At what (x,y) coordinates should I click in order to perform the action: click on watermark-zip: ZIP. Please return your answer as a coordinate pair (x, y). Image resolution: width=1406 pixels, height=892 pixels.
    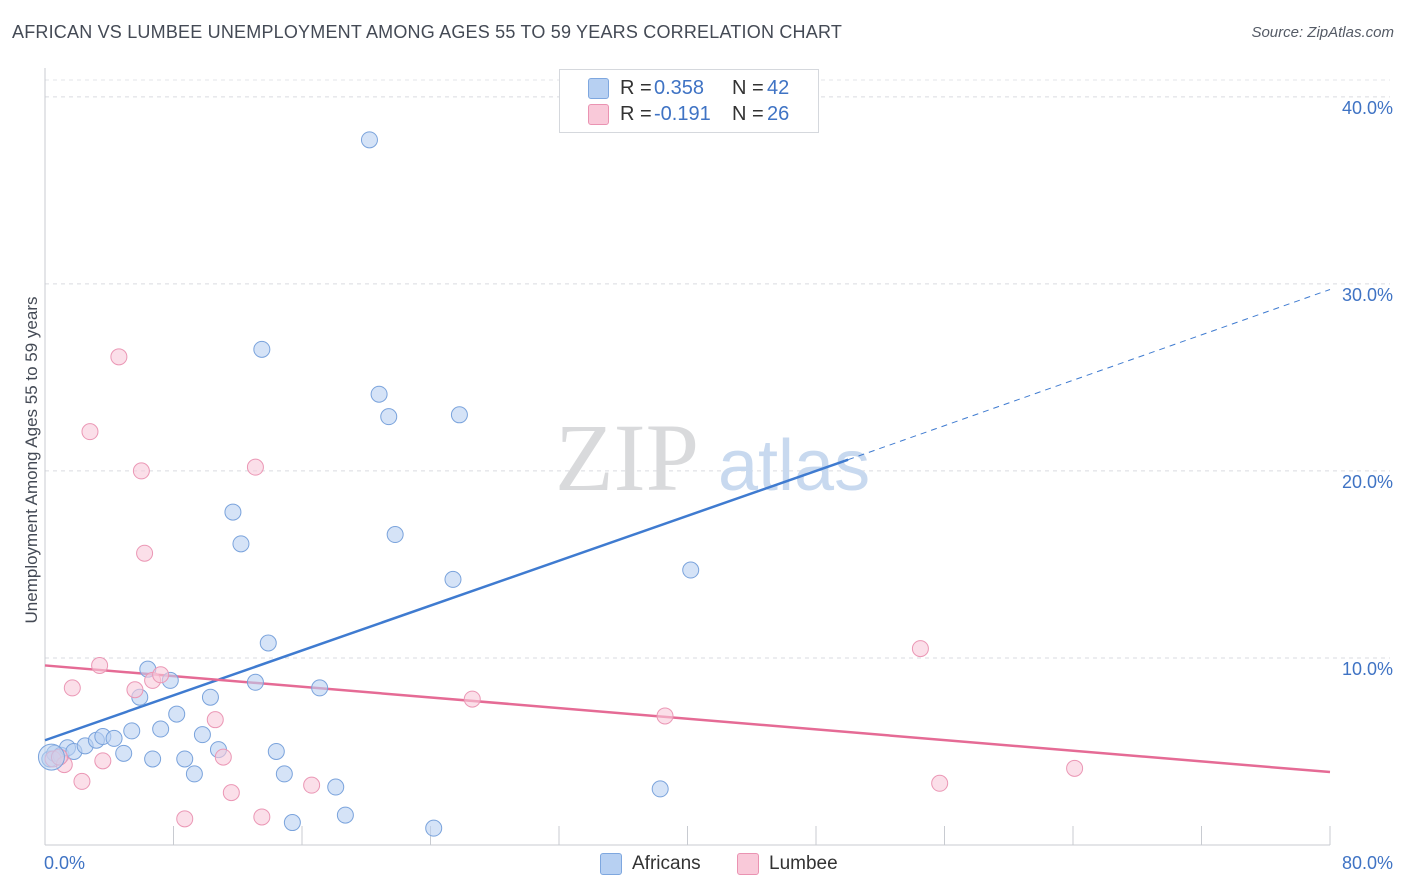
    Looking at the image, I should click on (627, 457).